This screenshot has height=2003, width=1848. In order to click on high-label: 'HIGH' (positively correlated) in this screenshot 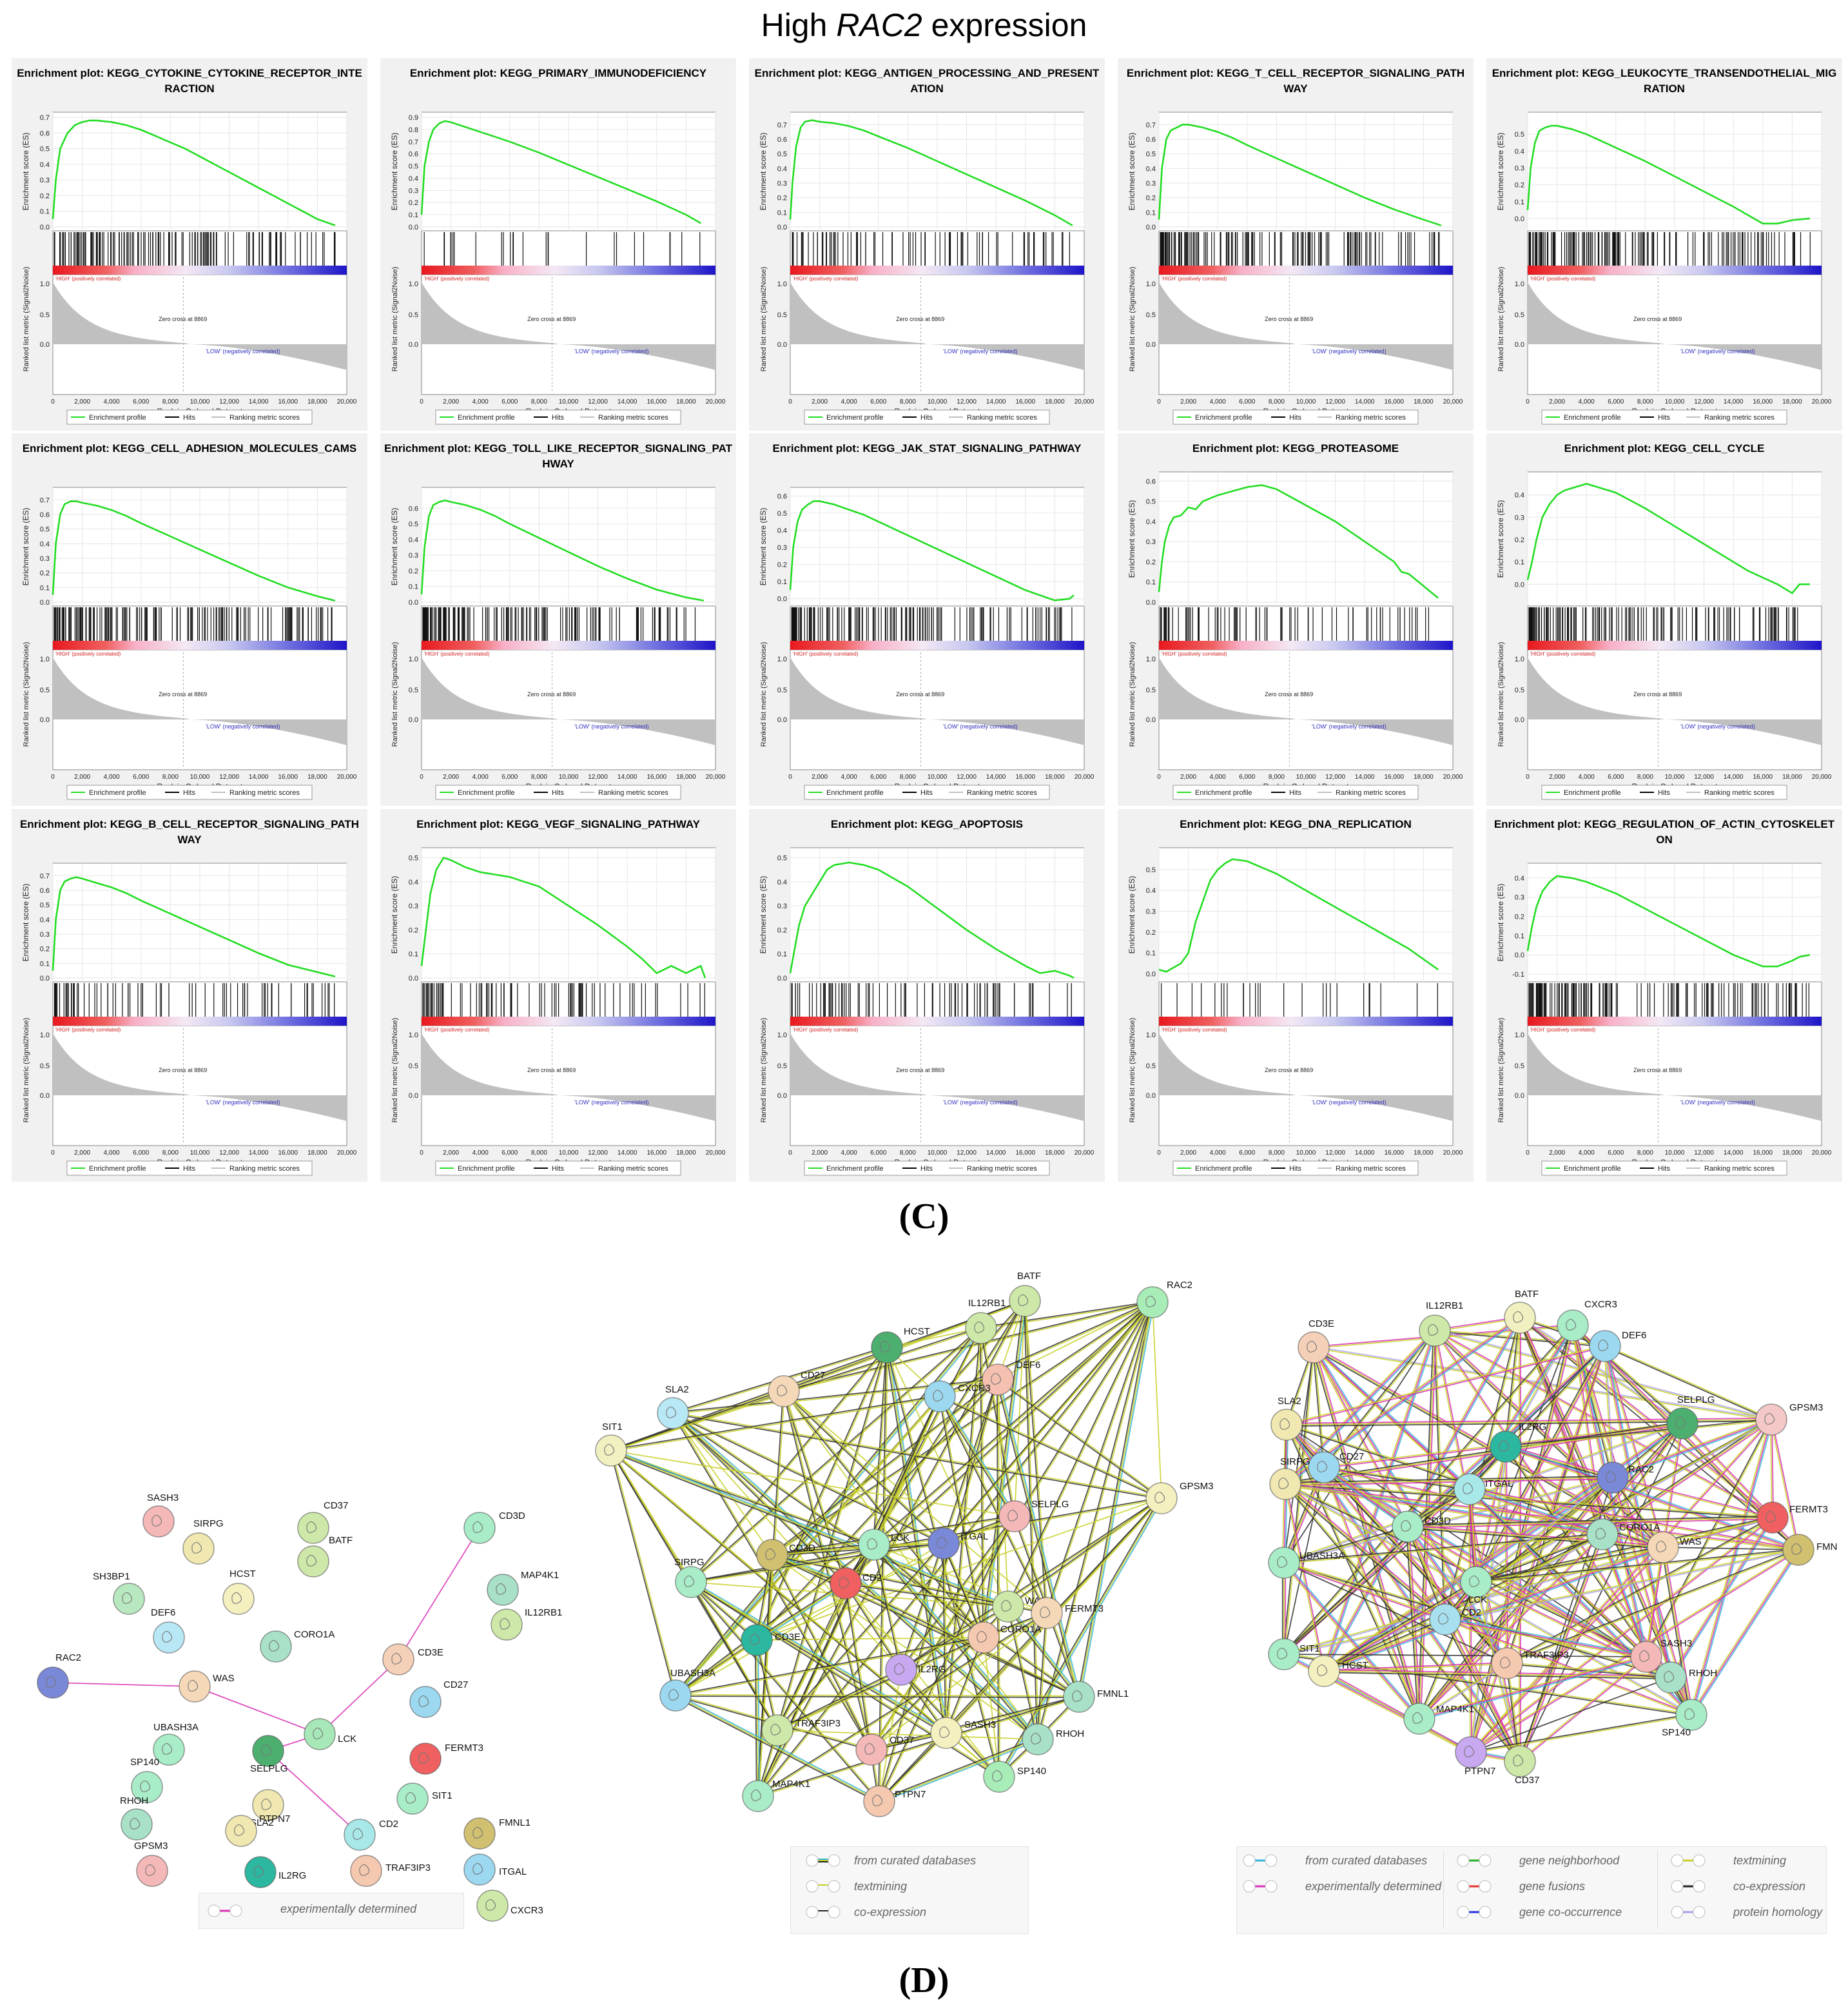, I will do `click(1194, 654)`.